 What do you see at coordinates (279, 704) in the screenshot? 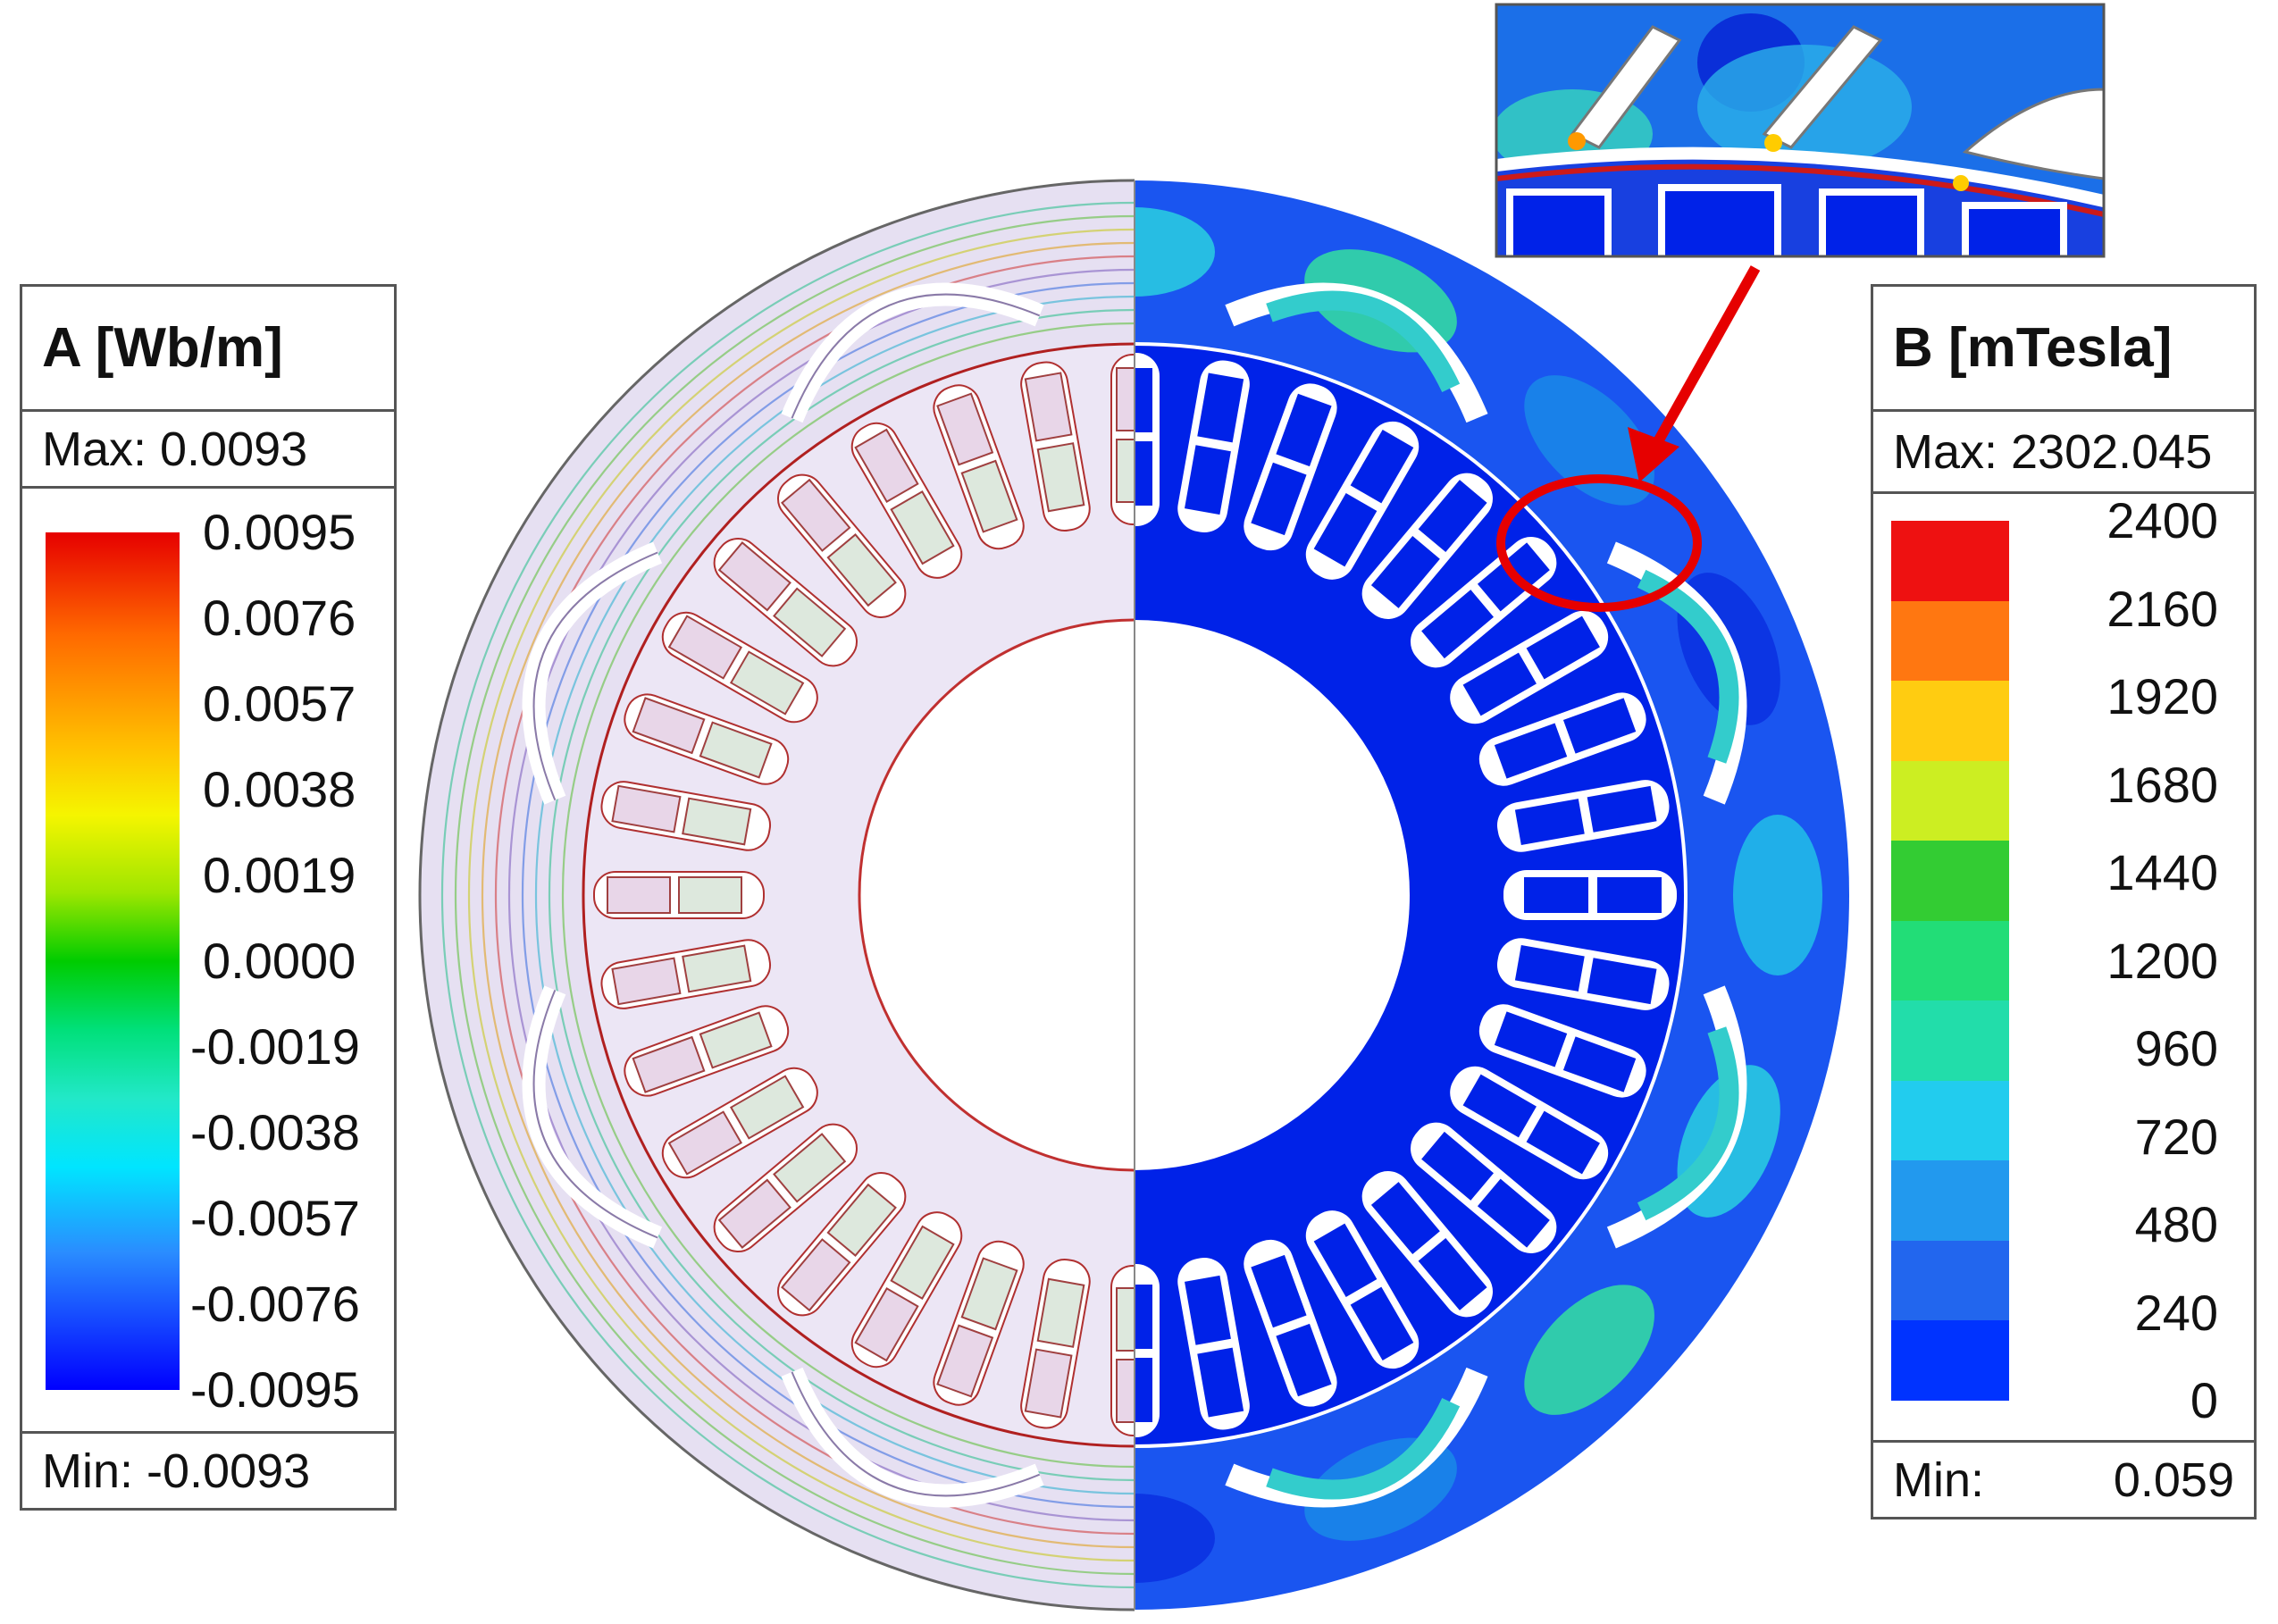
I see `legend-tick: 0.0057` at bounding box center [279, 704].